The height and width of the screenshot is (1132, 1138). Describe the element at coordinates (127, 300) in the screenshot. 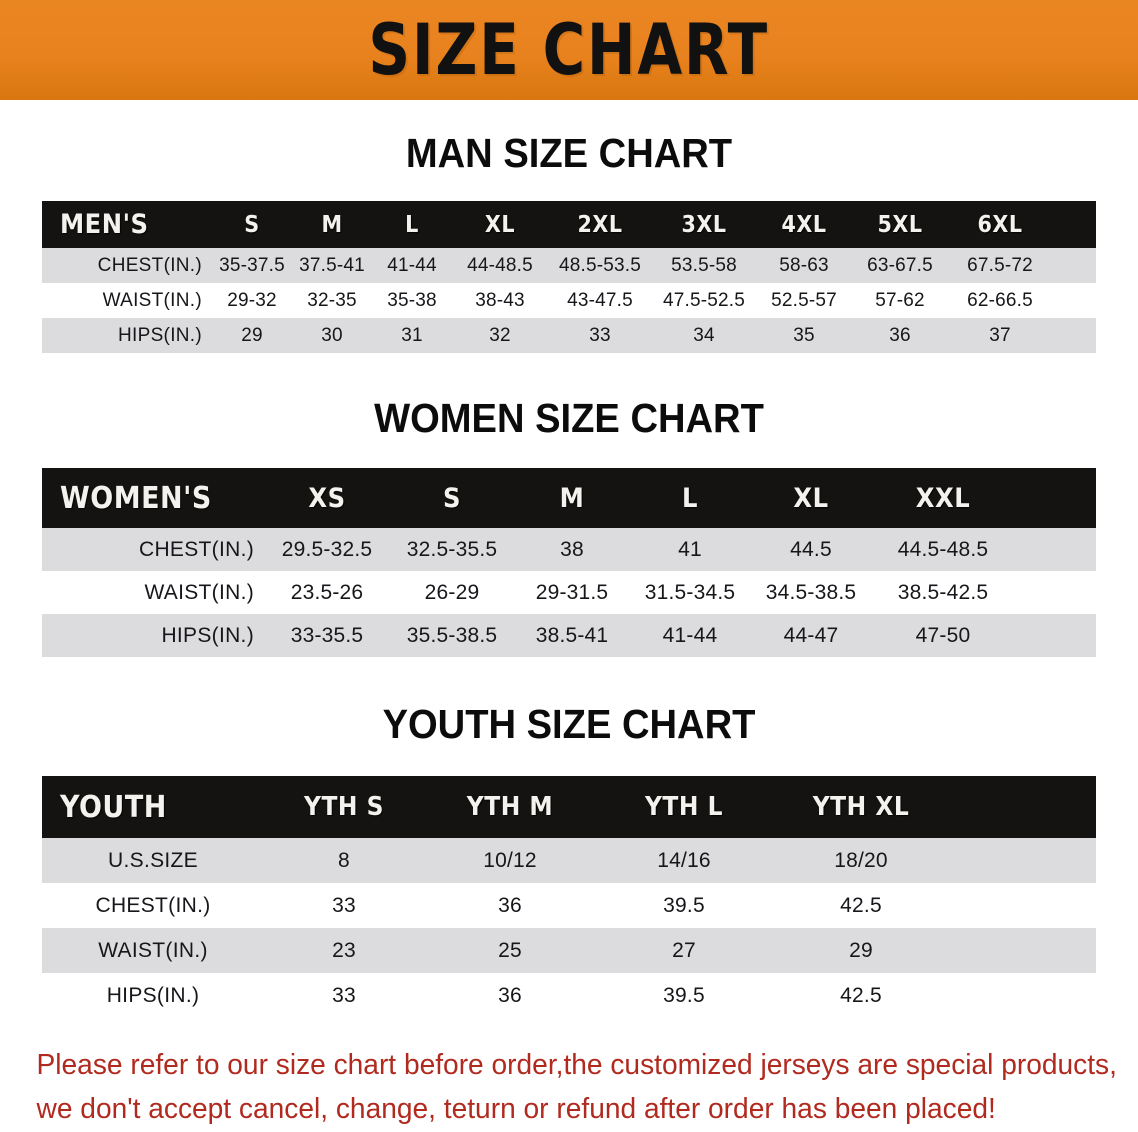

I see `man-row-waist-label: WAIST(IN.)` at that location.